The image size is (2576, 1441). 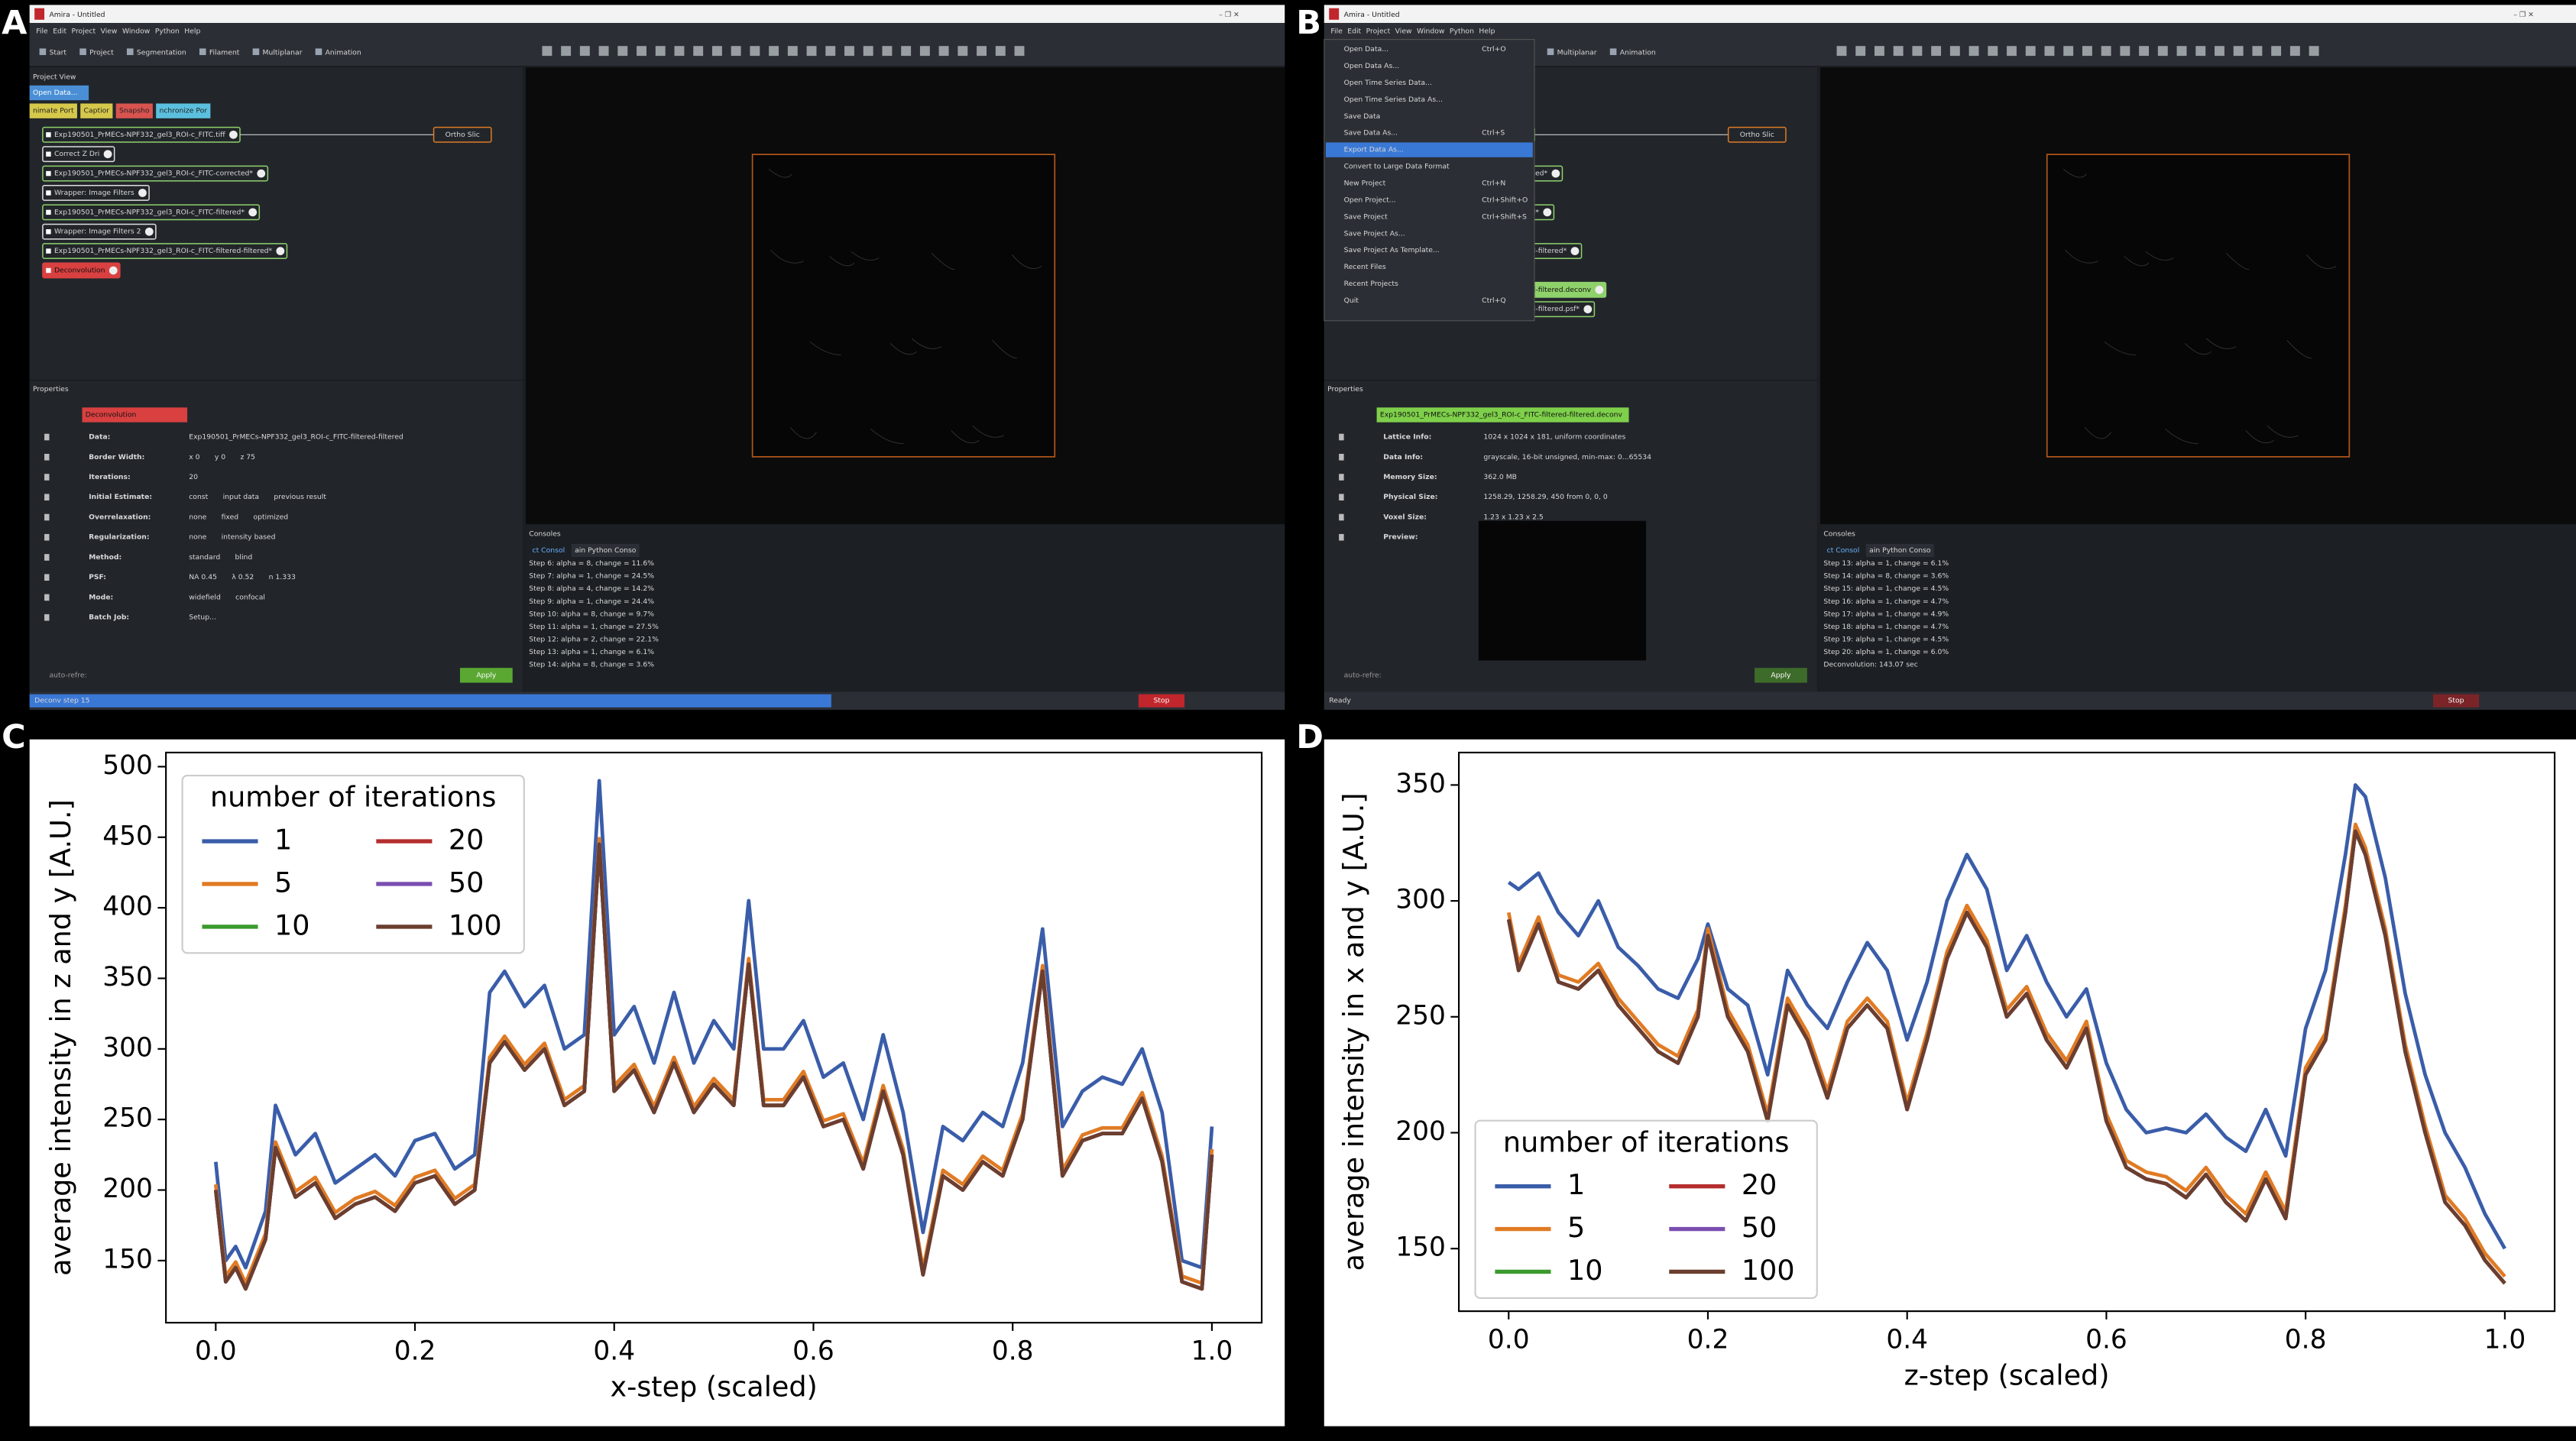 I want to click on toolbar-button: Animation, so click(x=1638, y=52).